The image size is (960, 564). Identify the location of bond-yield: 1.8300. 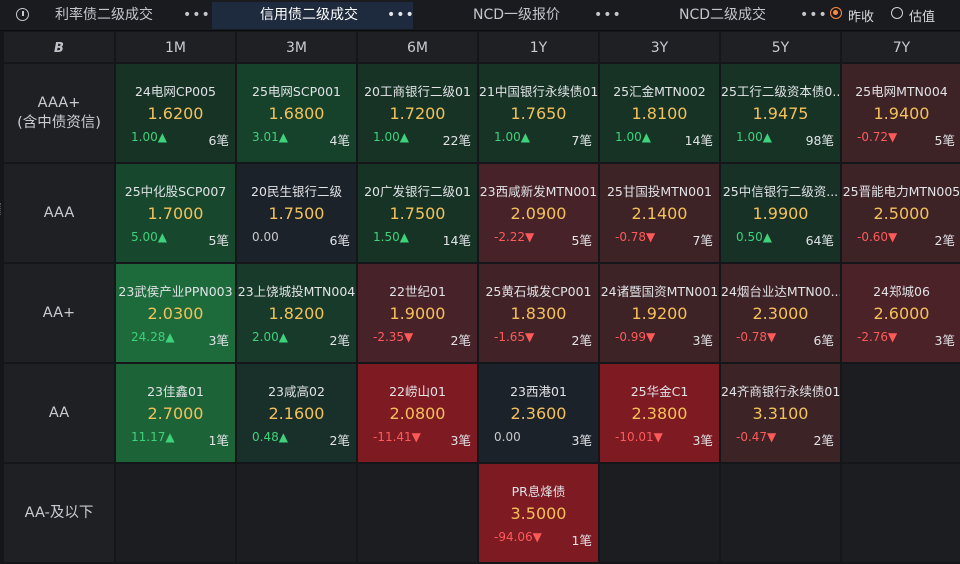
(538, 313).